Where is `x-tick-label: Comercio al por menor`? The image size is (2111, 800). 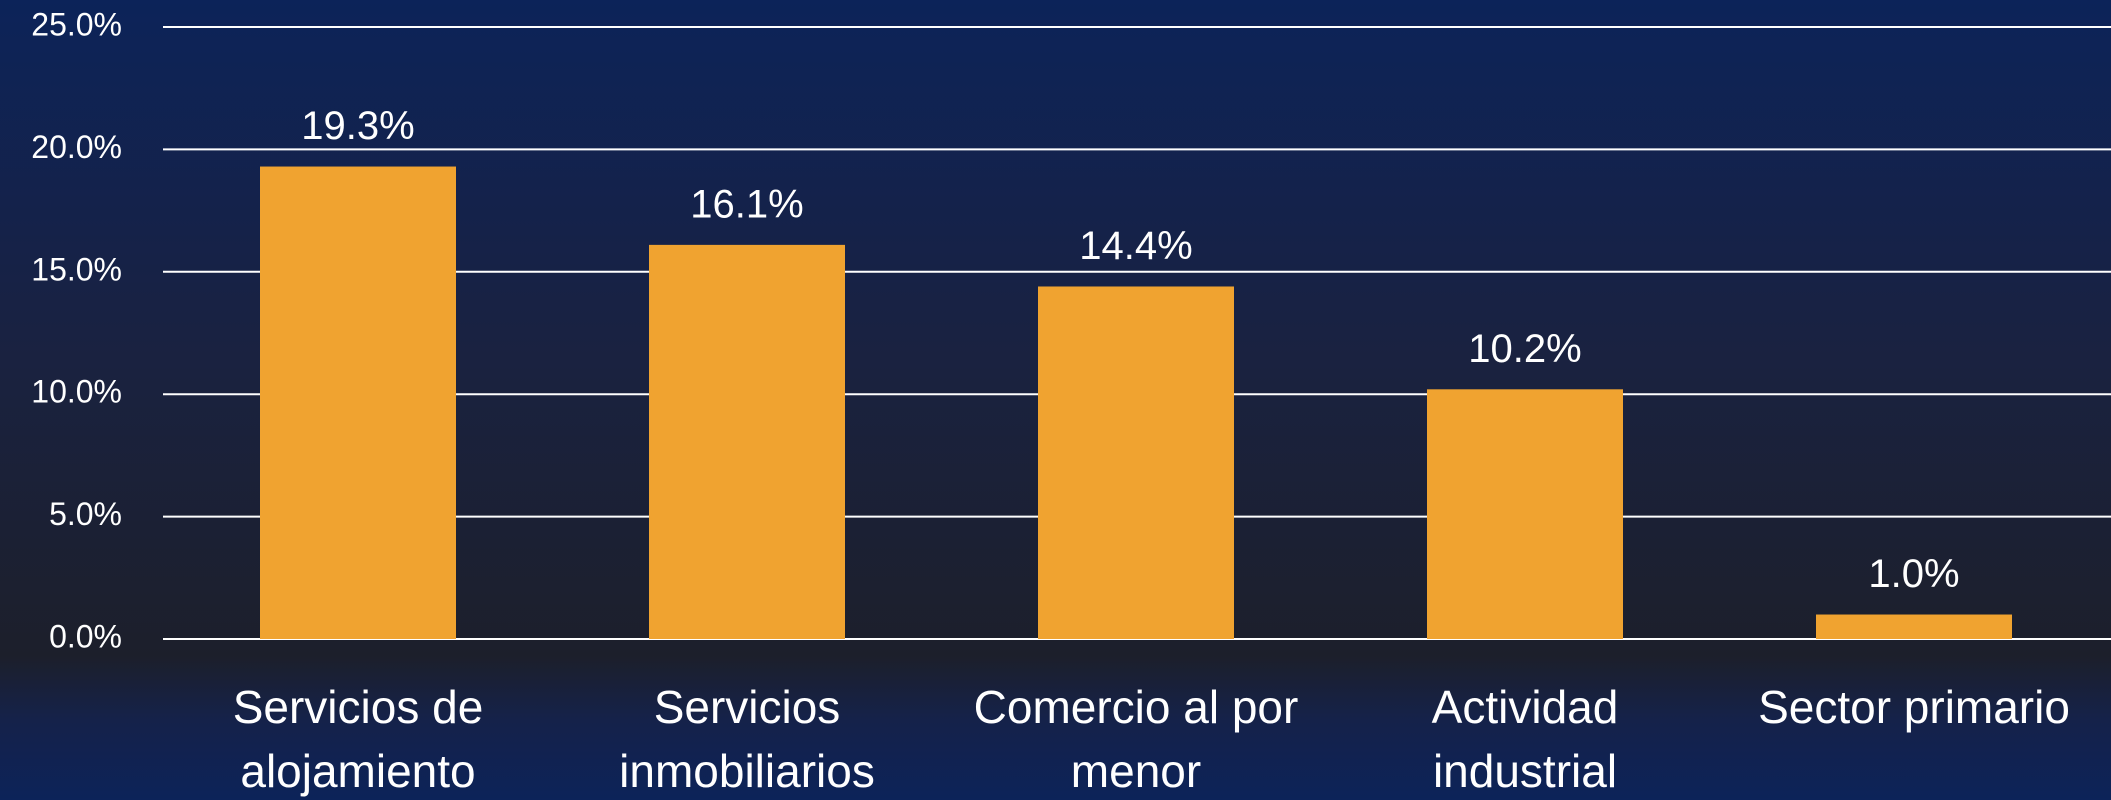 x-tick-label: Comercio al por menor is located at coordinates (1136, 739).